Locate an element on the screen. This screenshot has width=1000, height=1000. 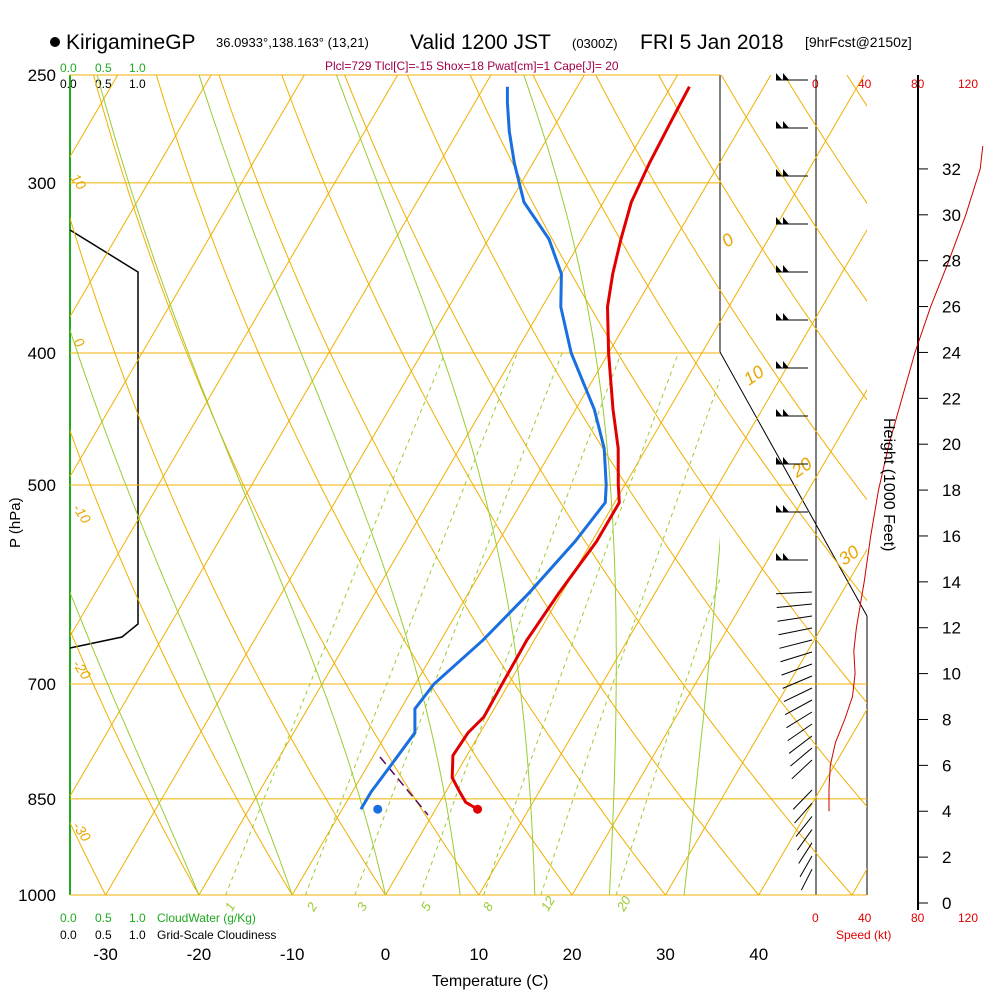
cloudwater-tick-top-2: 1.0 is located at coordinates (137, 68).